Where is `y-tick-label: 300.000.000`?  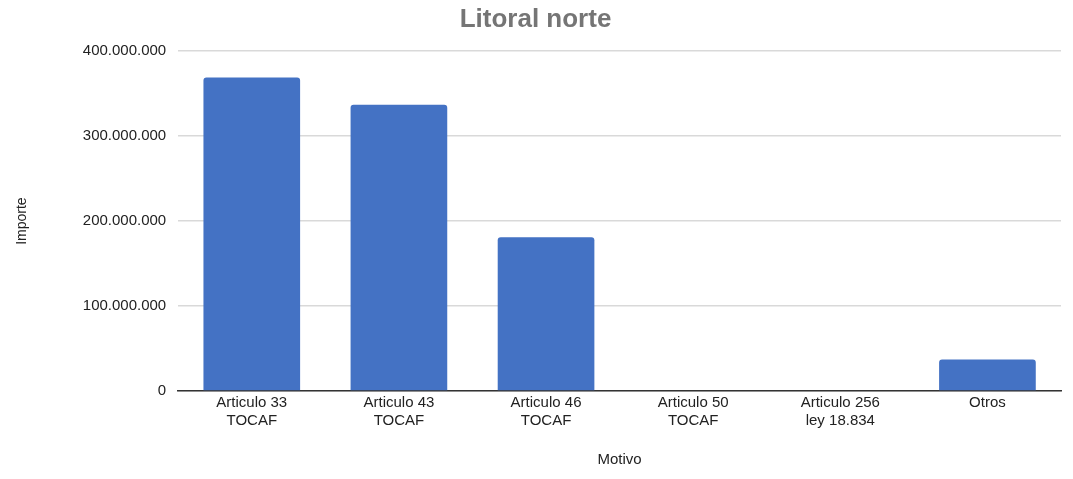
y-tick-label: 300.000.000 is located at coordinates (124, 135).